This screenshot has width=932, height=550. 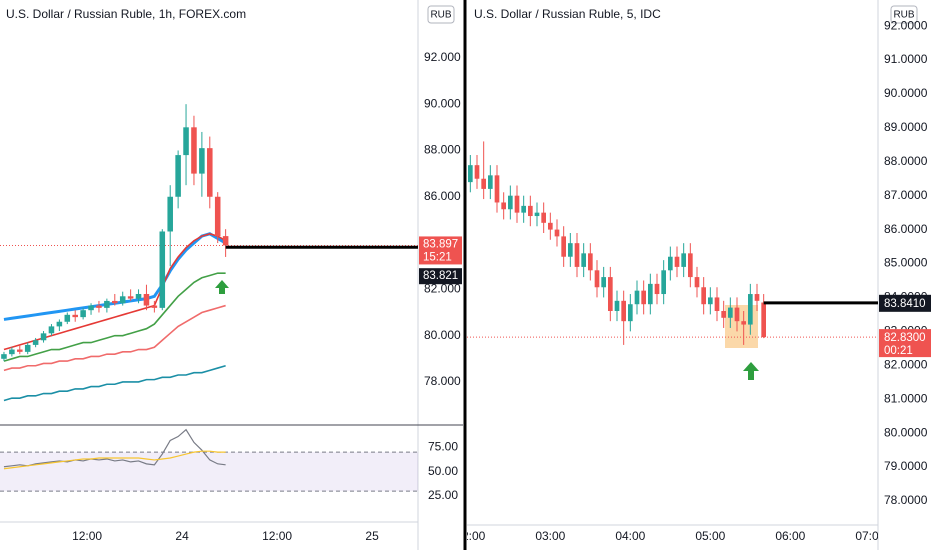 I want to click on y-tick-label: 90.000, so click(x=442, y=103).